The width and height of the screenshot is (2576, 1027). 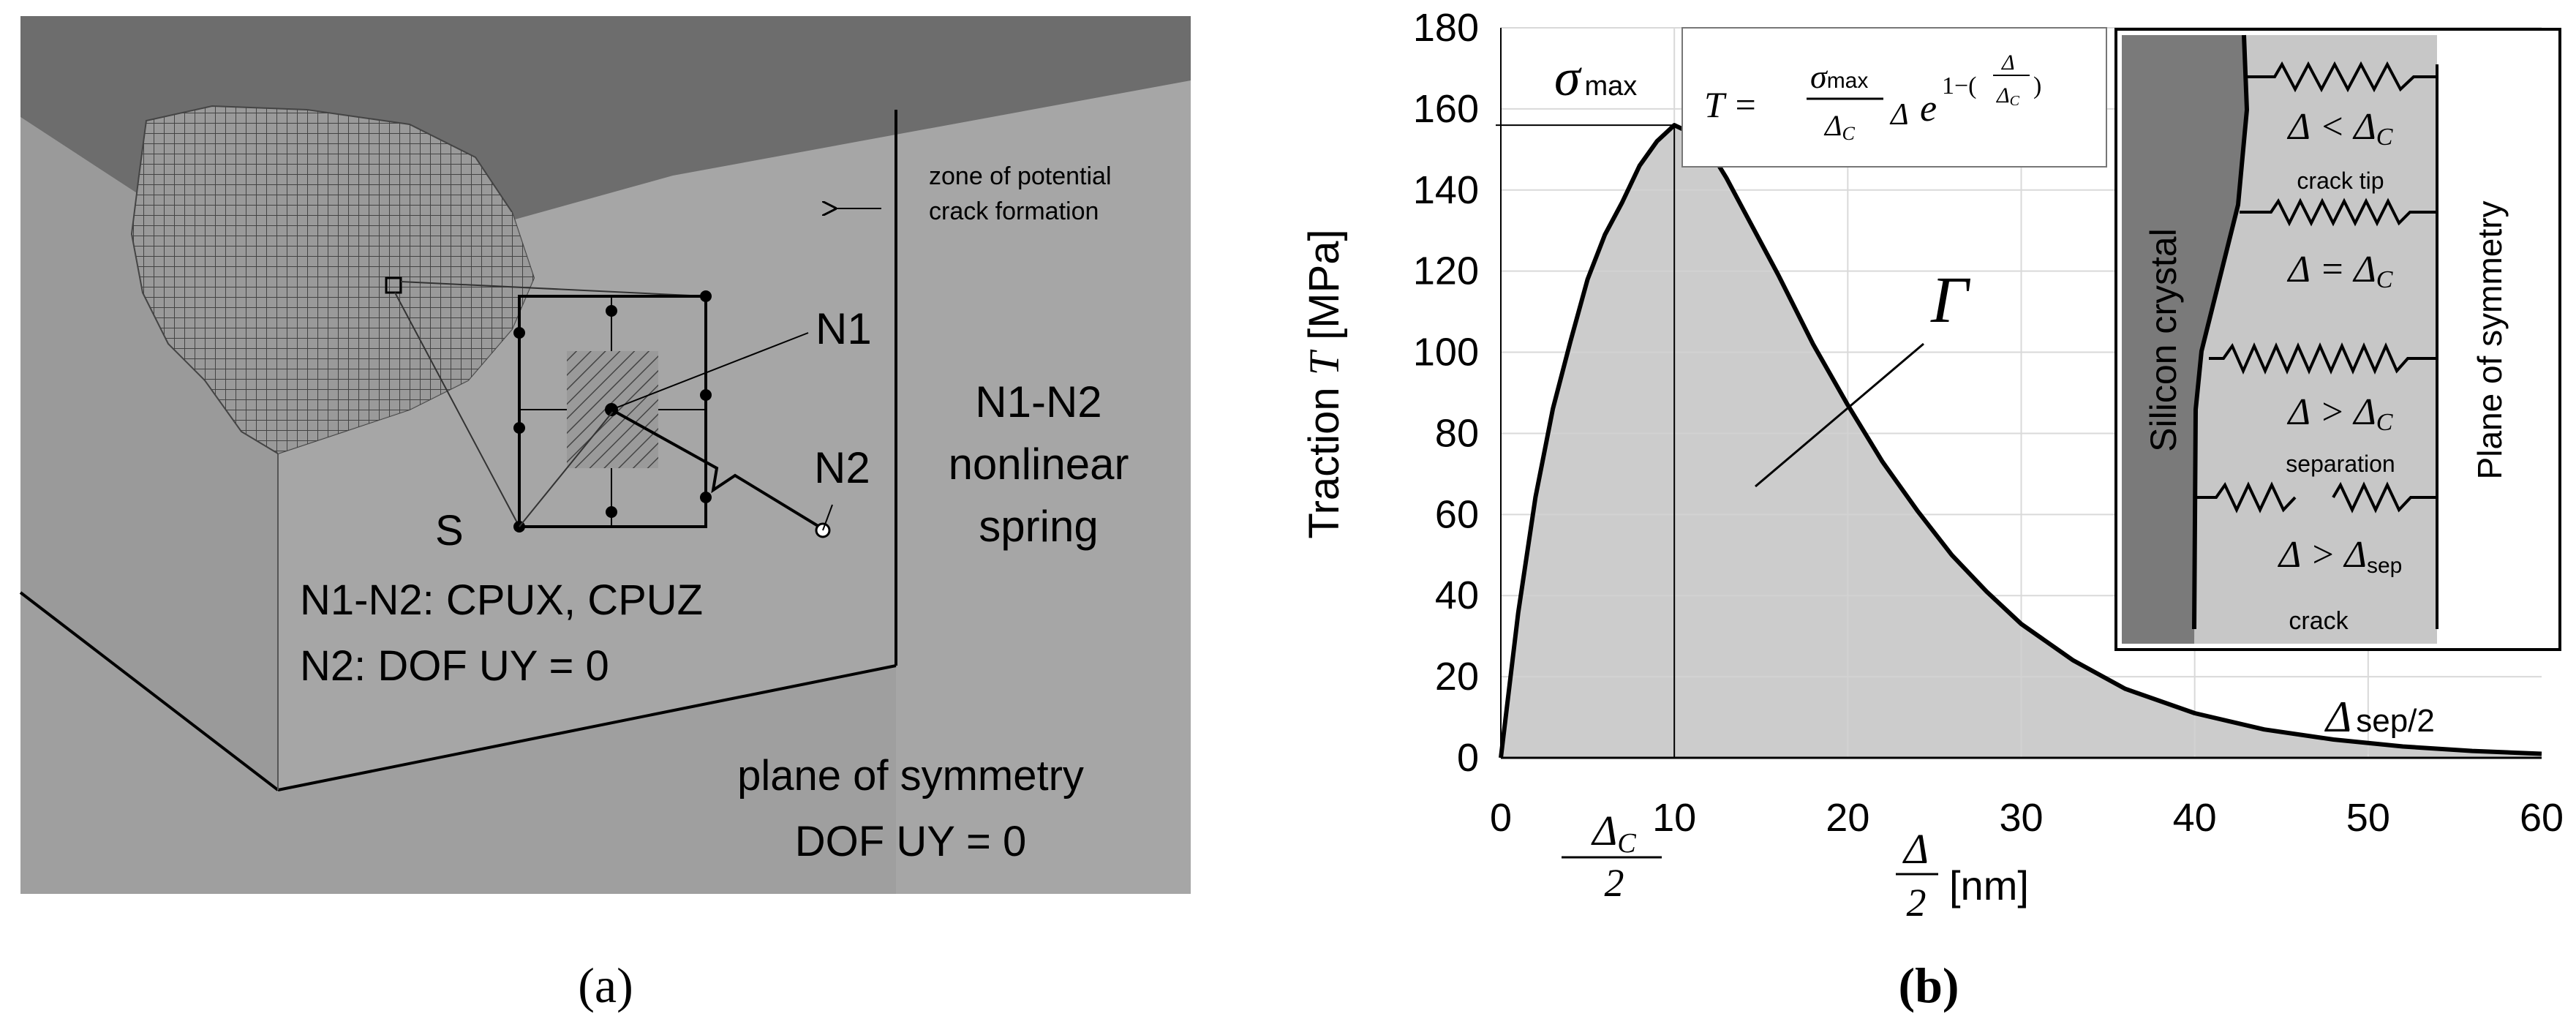 What do you see at coordinates (2340, 414) in the screenshot?
I see `inset-relation-3: Δ > ΔC` at bounding box center [2340, 414].